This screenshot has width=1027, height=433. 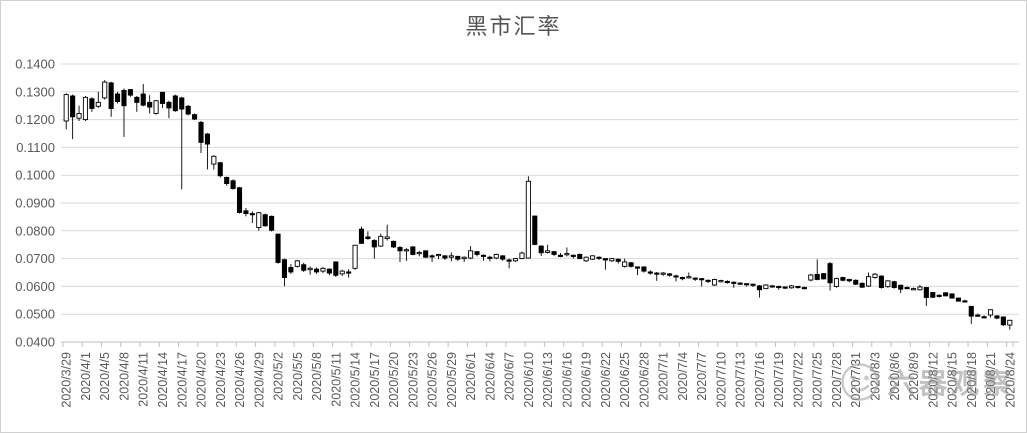 What do you see at coordinates (67, 380) in the screenshot?
I see `x-axis-tick-label: 2020/3/29` at bounding box center [67, 380].